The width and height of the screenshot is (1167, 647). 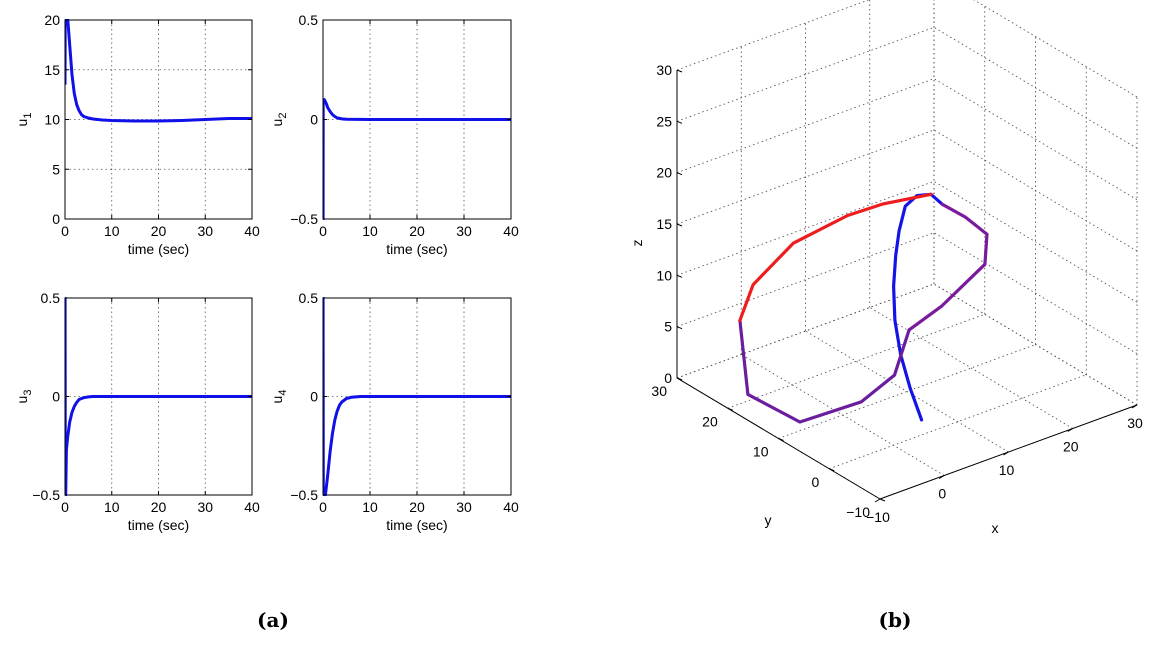 I want to click on y-axis-label: u2, so click(x=279, y=120).